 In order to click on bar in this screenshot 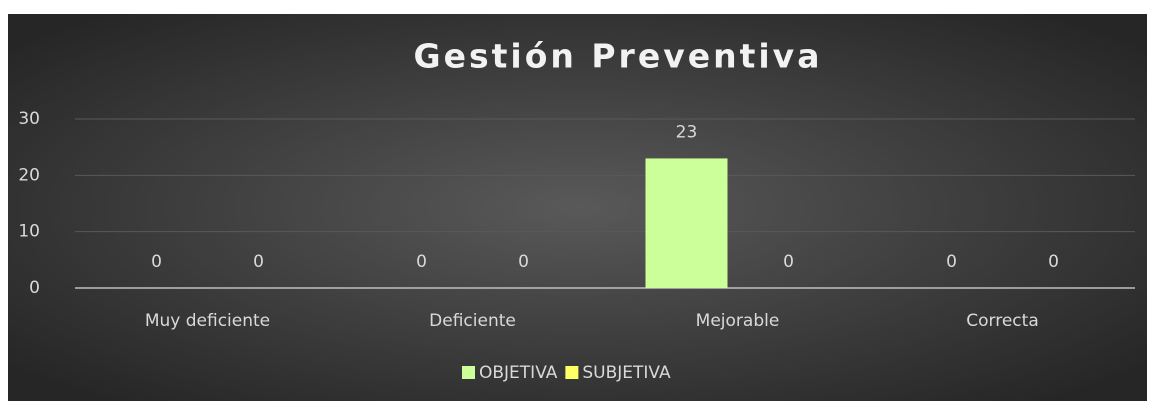, I will do `click(686, 223)`.